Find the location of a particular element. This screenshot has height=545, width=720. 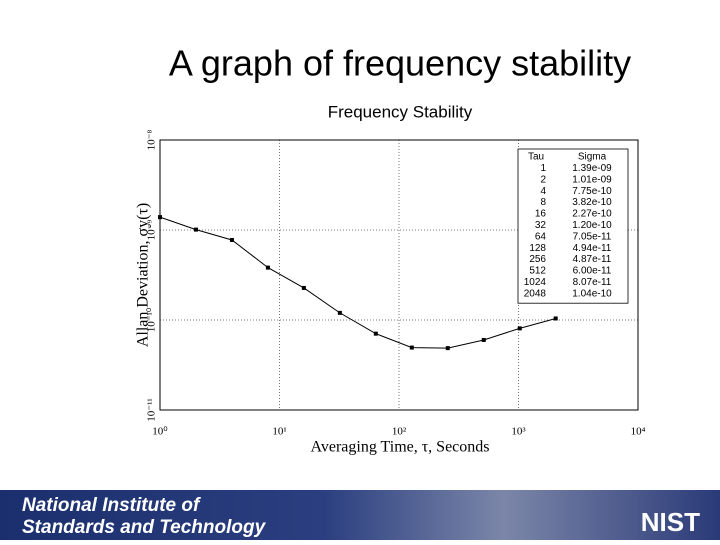

legend-tau: 256 is located at coordinates (537, 259).